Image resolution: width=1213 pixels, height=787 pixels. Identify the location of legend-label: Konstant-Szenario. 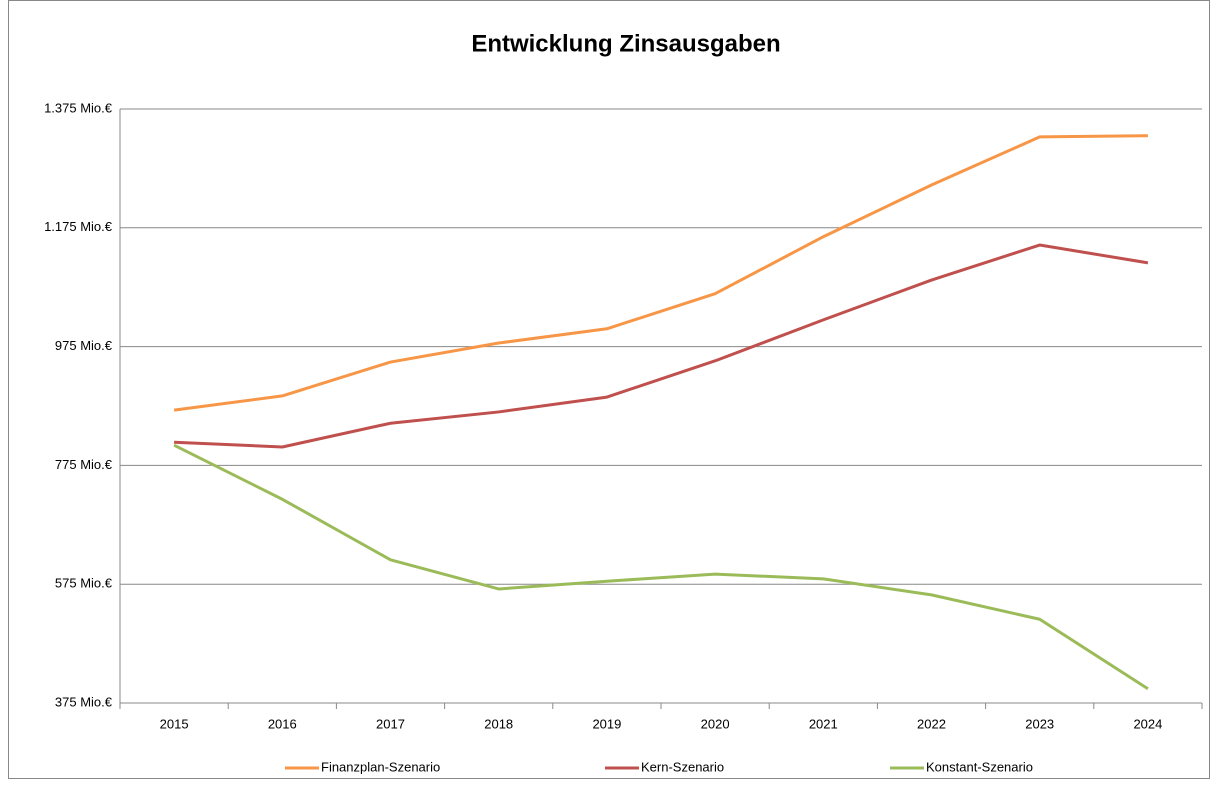
(979, 766).